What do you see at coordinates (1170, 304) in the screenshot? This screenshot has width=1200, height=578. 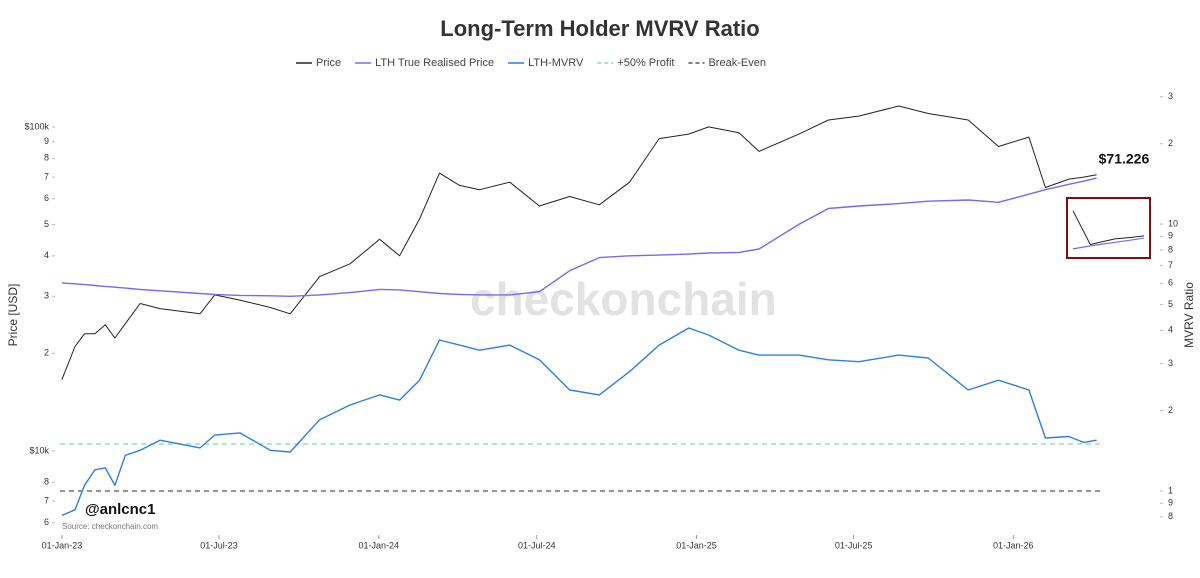 I see `y2-tick-label: 5` at bounding box center [1170, 304].